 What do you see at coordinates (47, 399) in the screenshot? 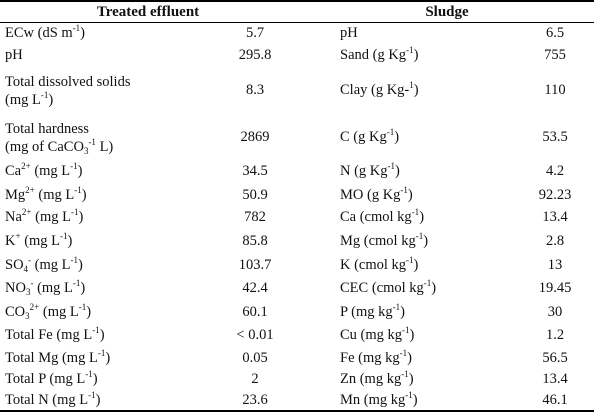
I see `label-text: Total N (mg L` at bounding box center [47, 399].